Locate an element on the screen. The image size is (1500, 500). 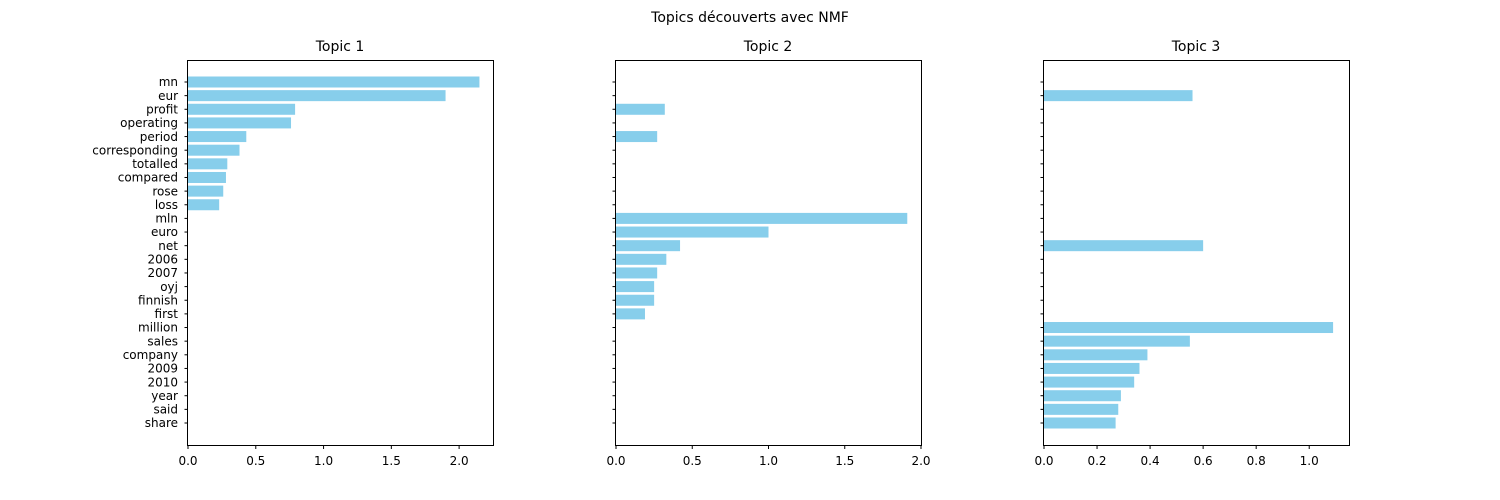
bar-topic-2-first is located at coordinates (630, 314).